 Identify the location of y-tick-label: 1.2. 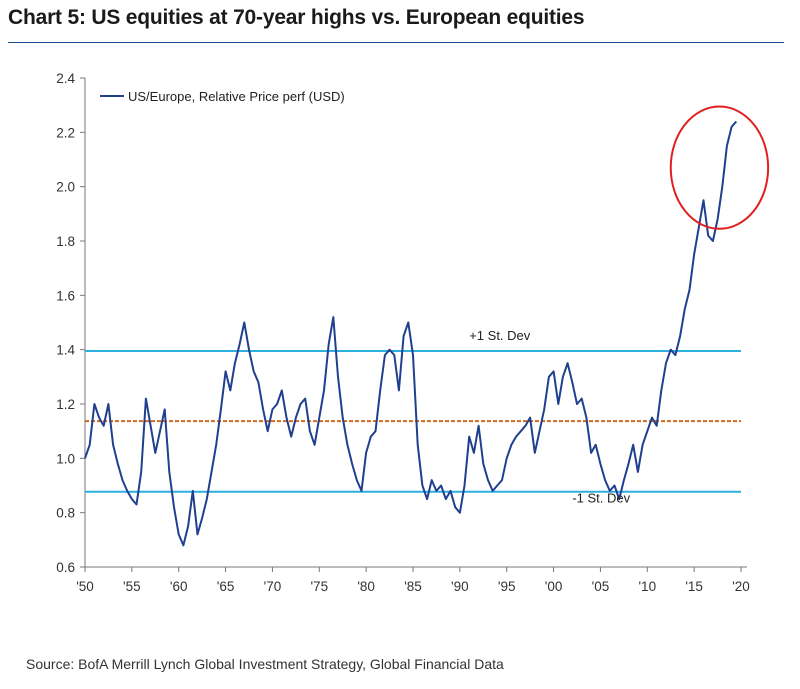
(65, 404).